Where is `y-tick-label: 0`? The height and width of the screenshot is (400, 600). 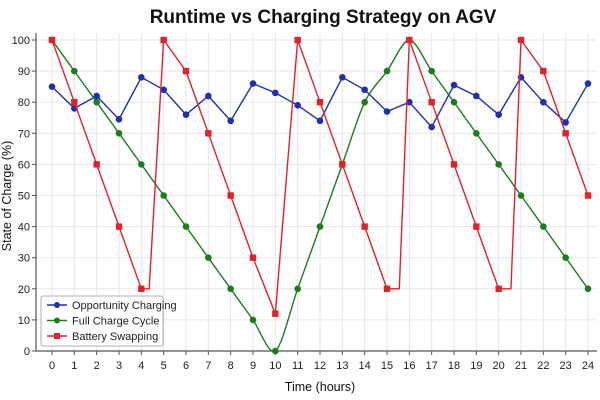 y-tick-label: 0 is located at coordinates (27, 352).